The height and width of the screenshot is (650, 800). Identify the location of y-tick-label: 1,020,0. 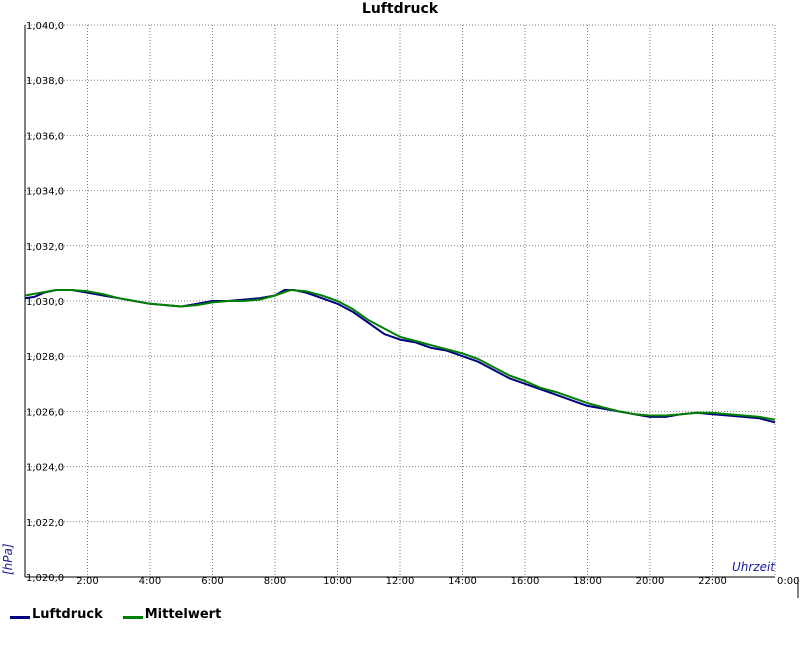
(45, 578).